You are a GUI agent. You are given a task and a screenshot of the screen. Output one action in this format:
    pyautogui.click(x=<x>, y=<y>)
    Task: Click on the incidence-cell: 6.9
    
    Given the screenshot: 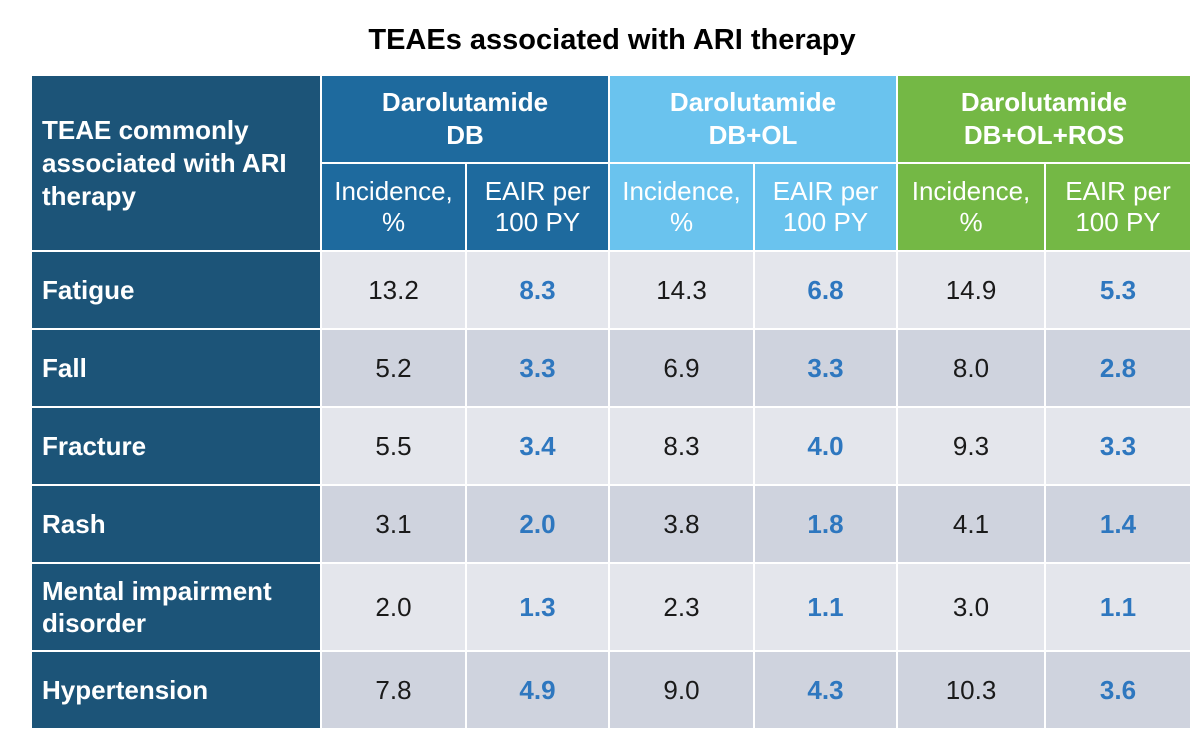 What is the action you would take?
    pyautogui.click(x=681, y=368)
    